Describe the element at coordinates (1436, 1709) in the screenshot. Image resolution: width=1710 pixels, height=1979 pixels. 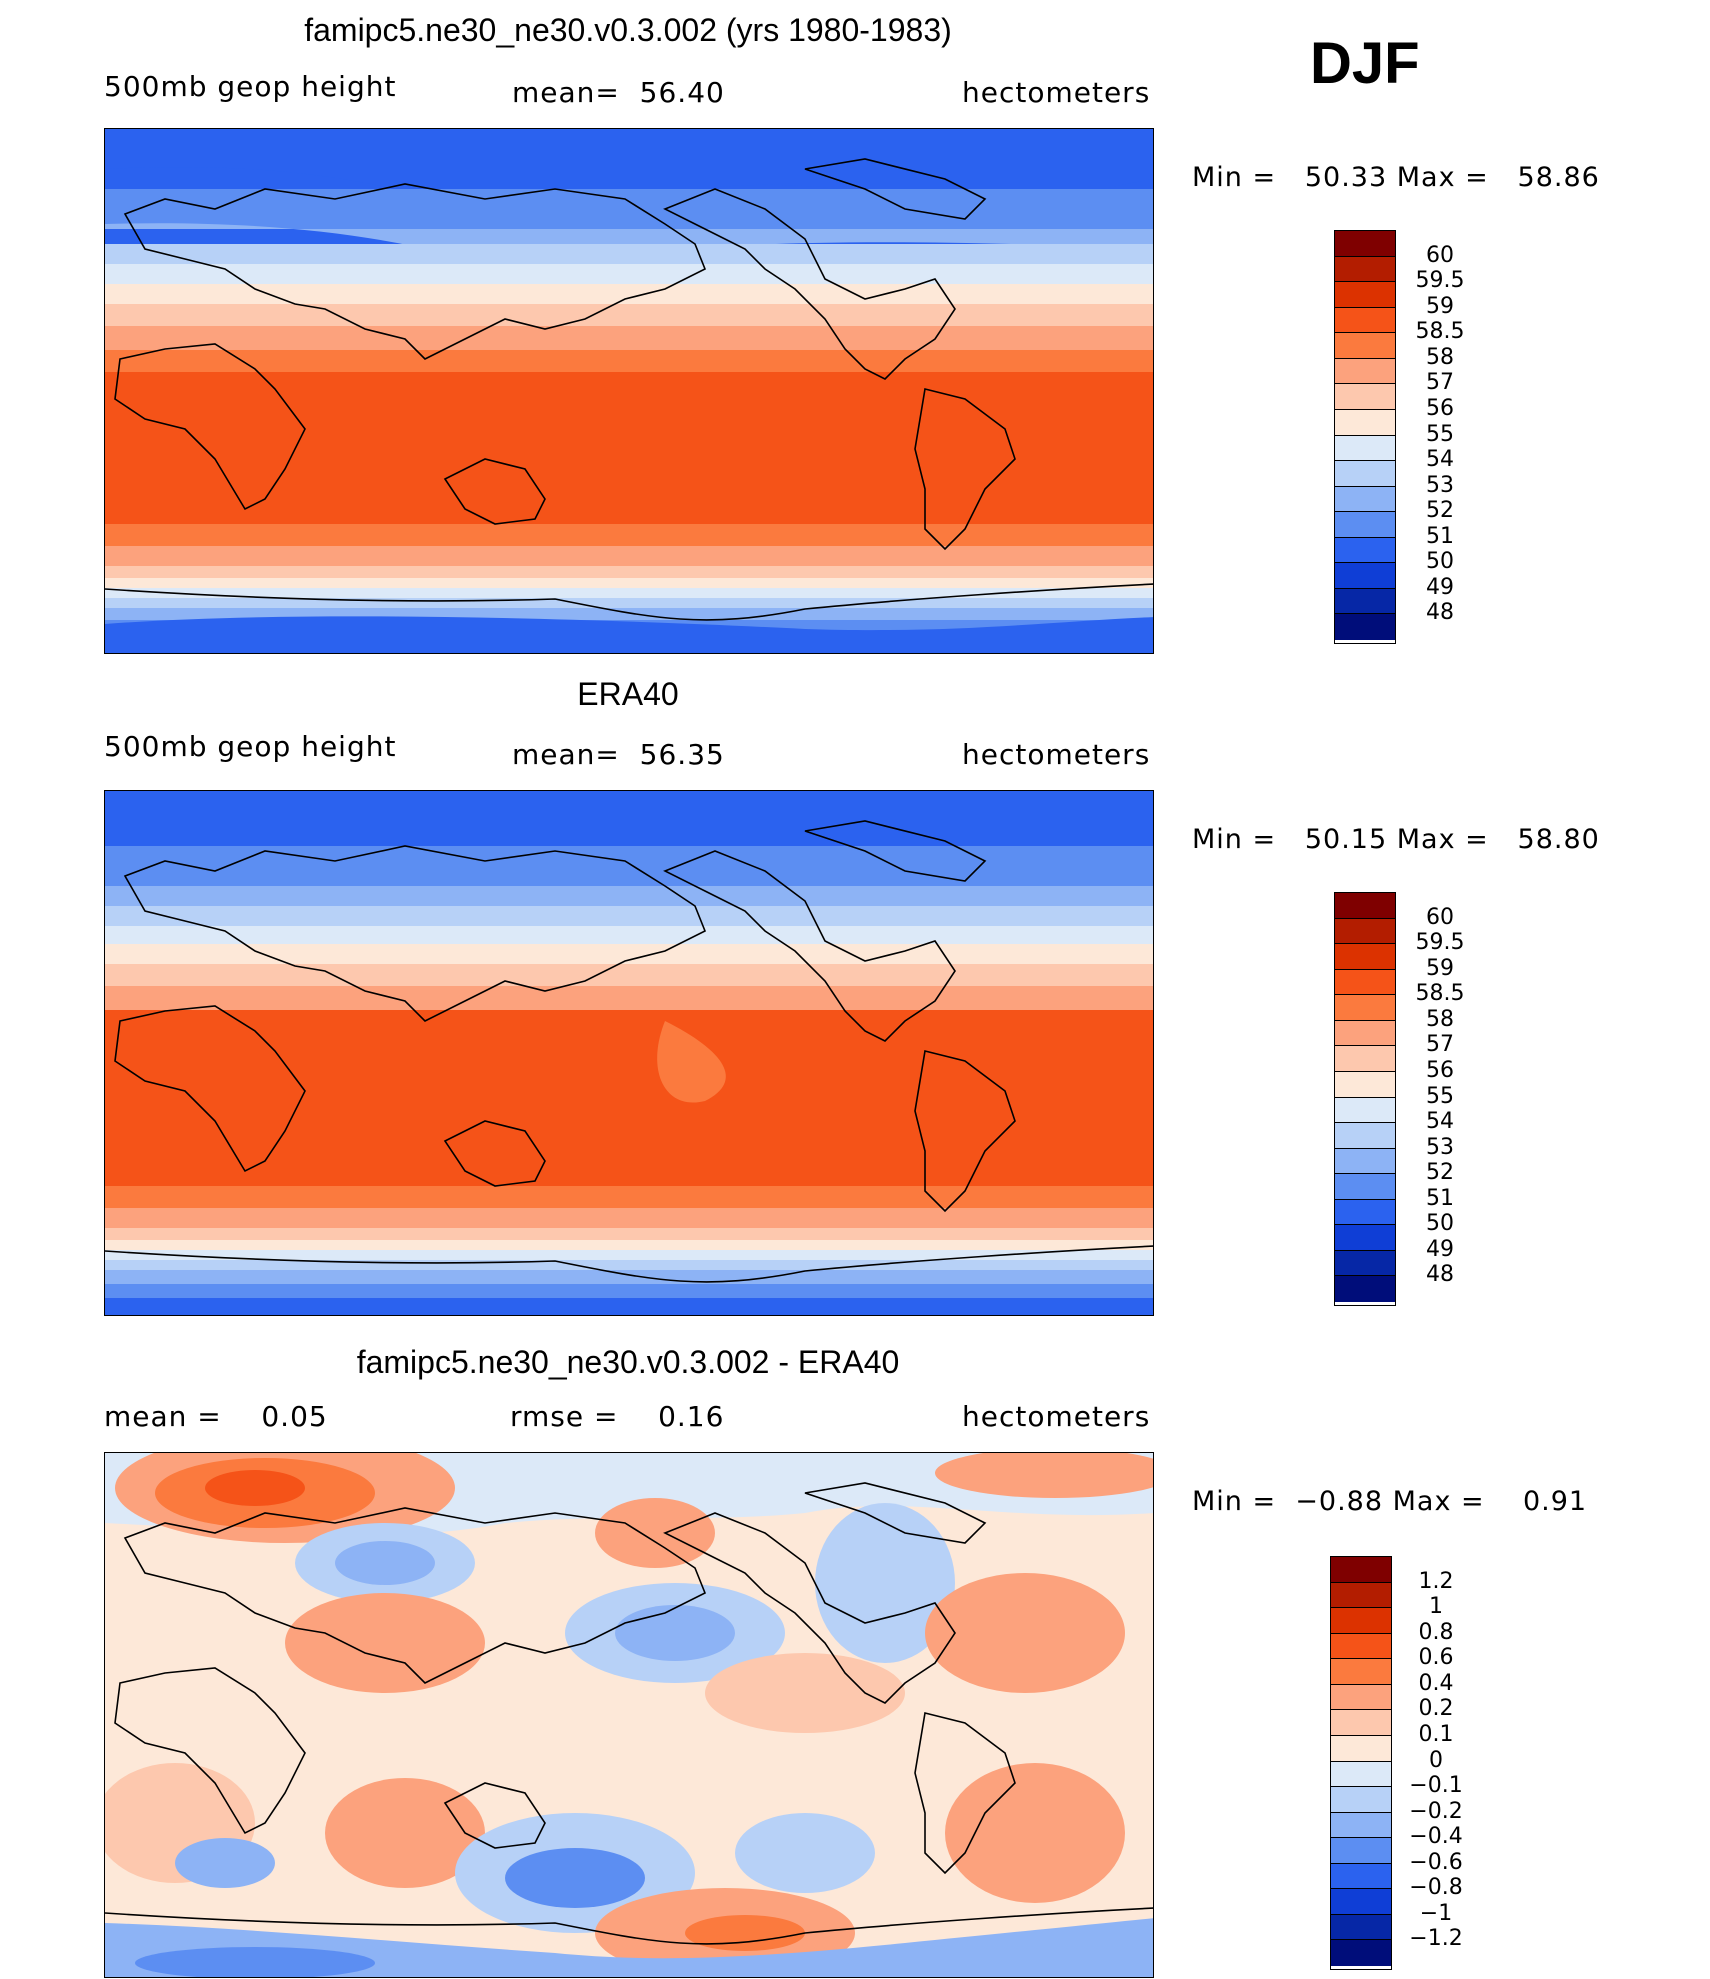
I see `colorbar-tick-label: 0.2` at that location.